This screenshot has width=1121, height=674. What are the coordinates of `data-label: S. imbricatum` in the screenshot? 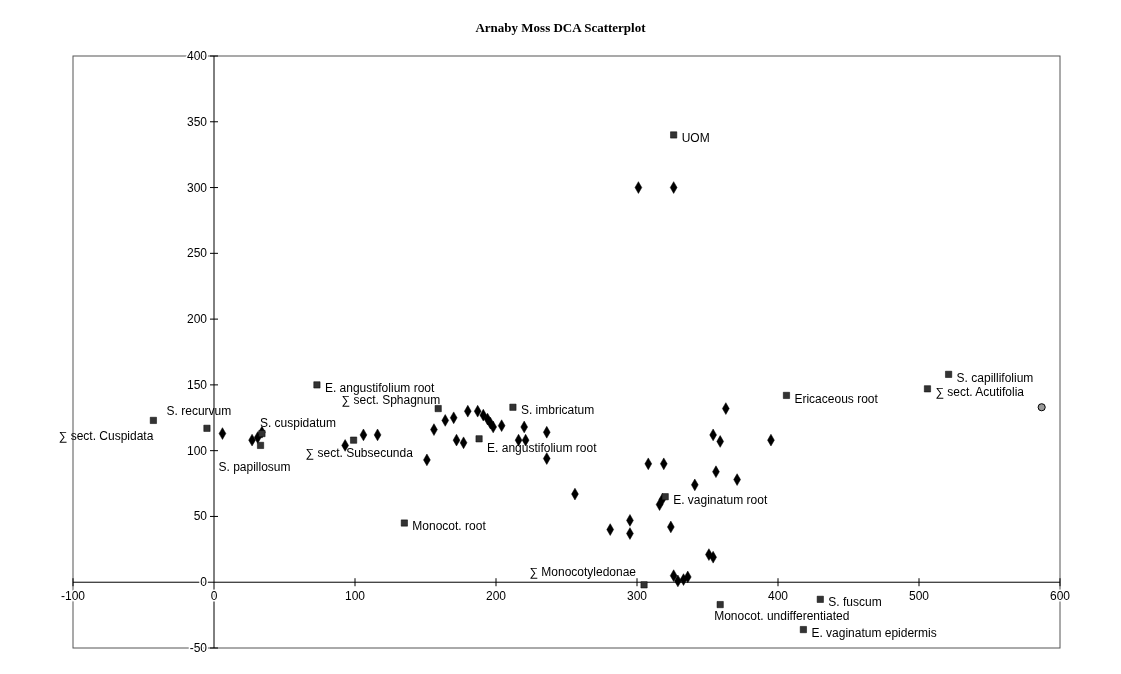 It's located at (557, 410).